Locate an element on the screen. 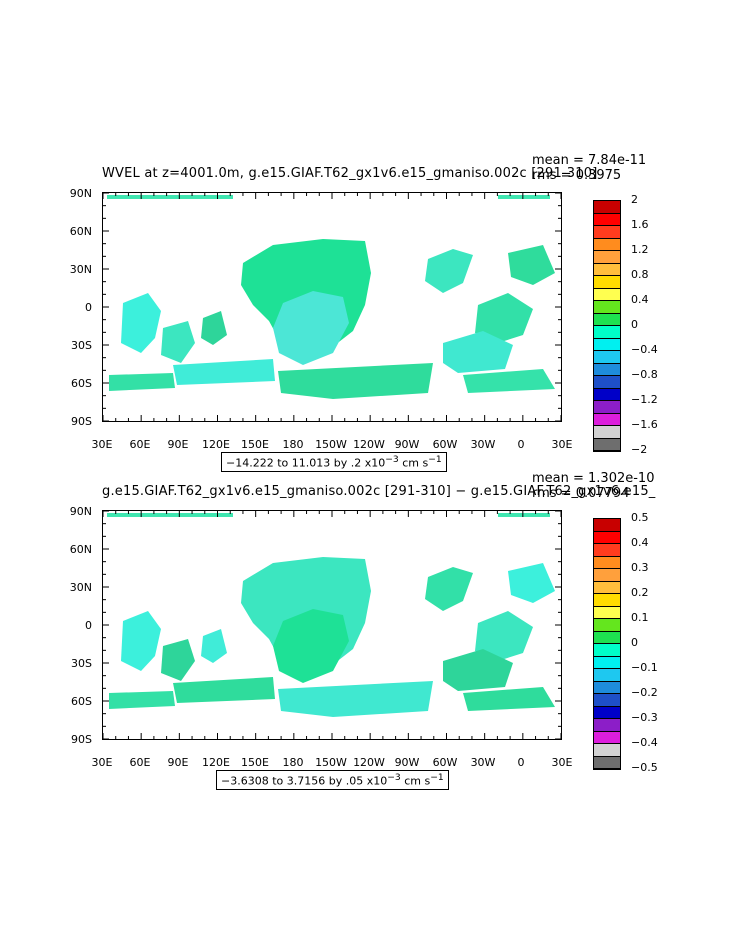  colorbar-level-label: 0.3 is located at coordinates (640, 567).